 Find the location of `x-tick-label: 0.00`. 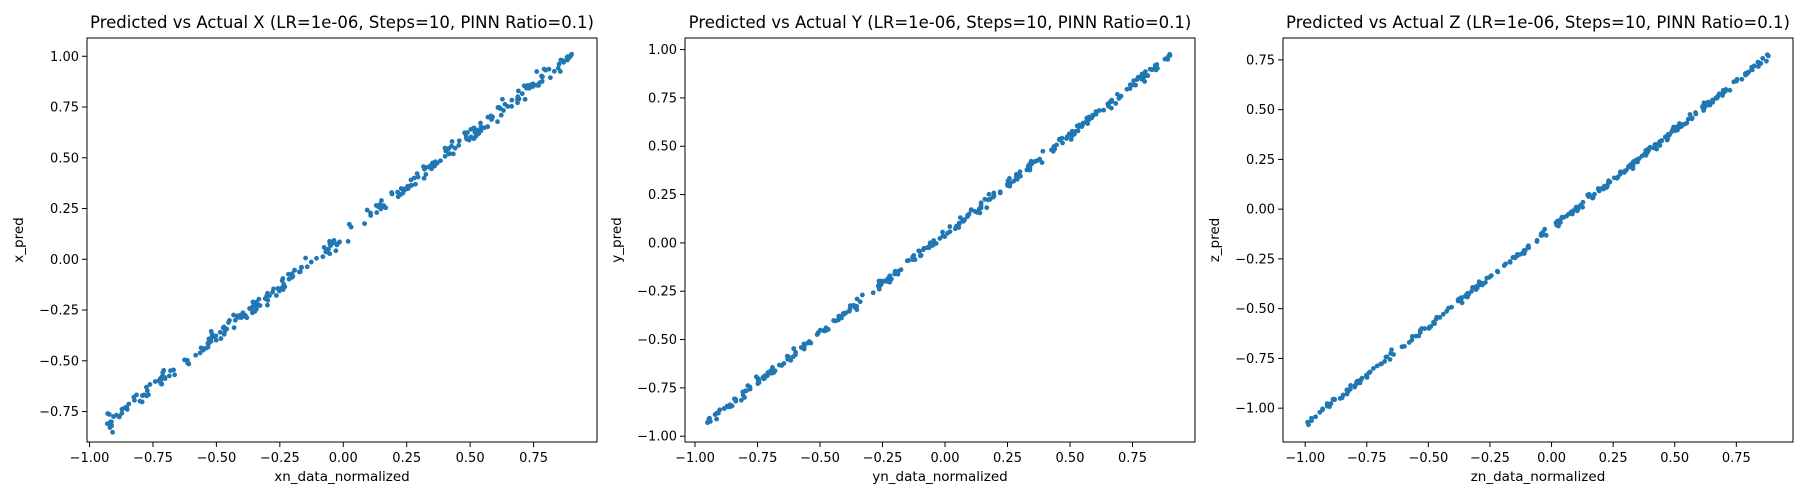

x-tick-label: 0.00 is located at coordinates (1551, 458).